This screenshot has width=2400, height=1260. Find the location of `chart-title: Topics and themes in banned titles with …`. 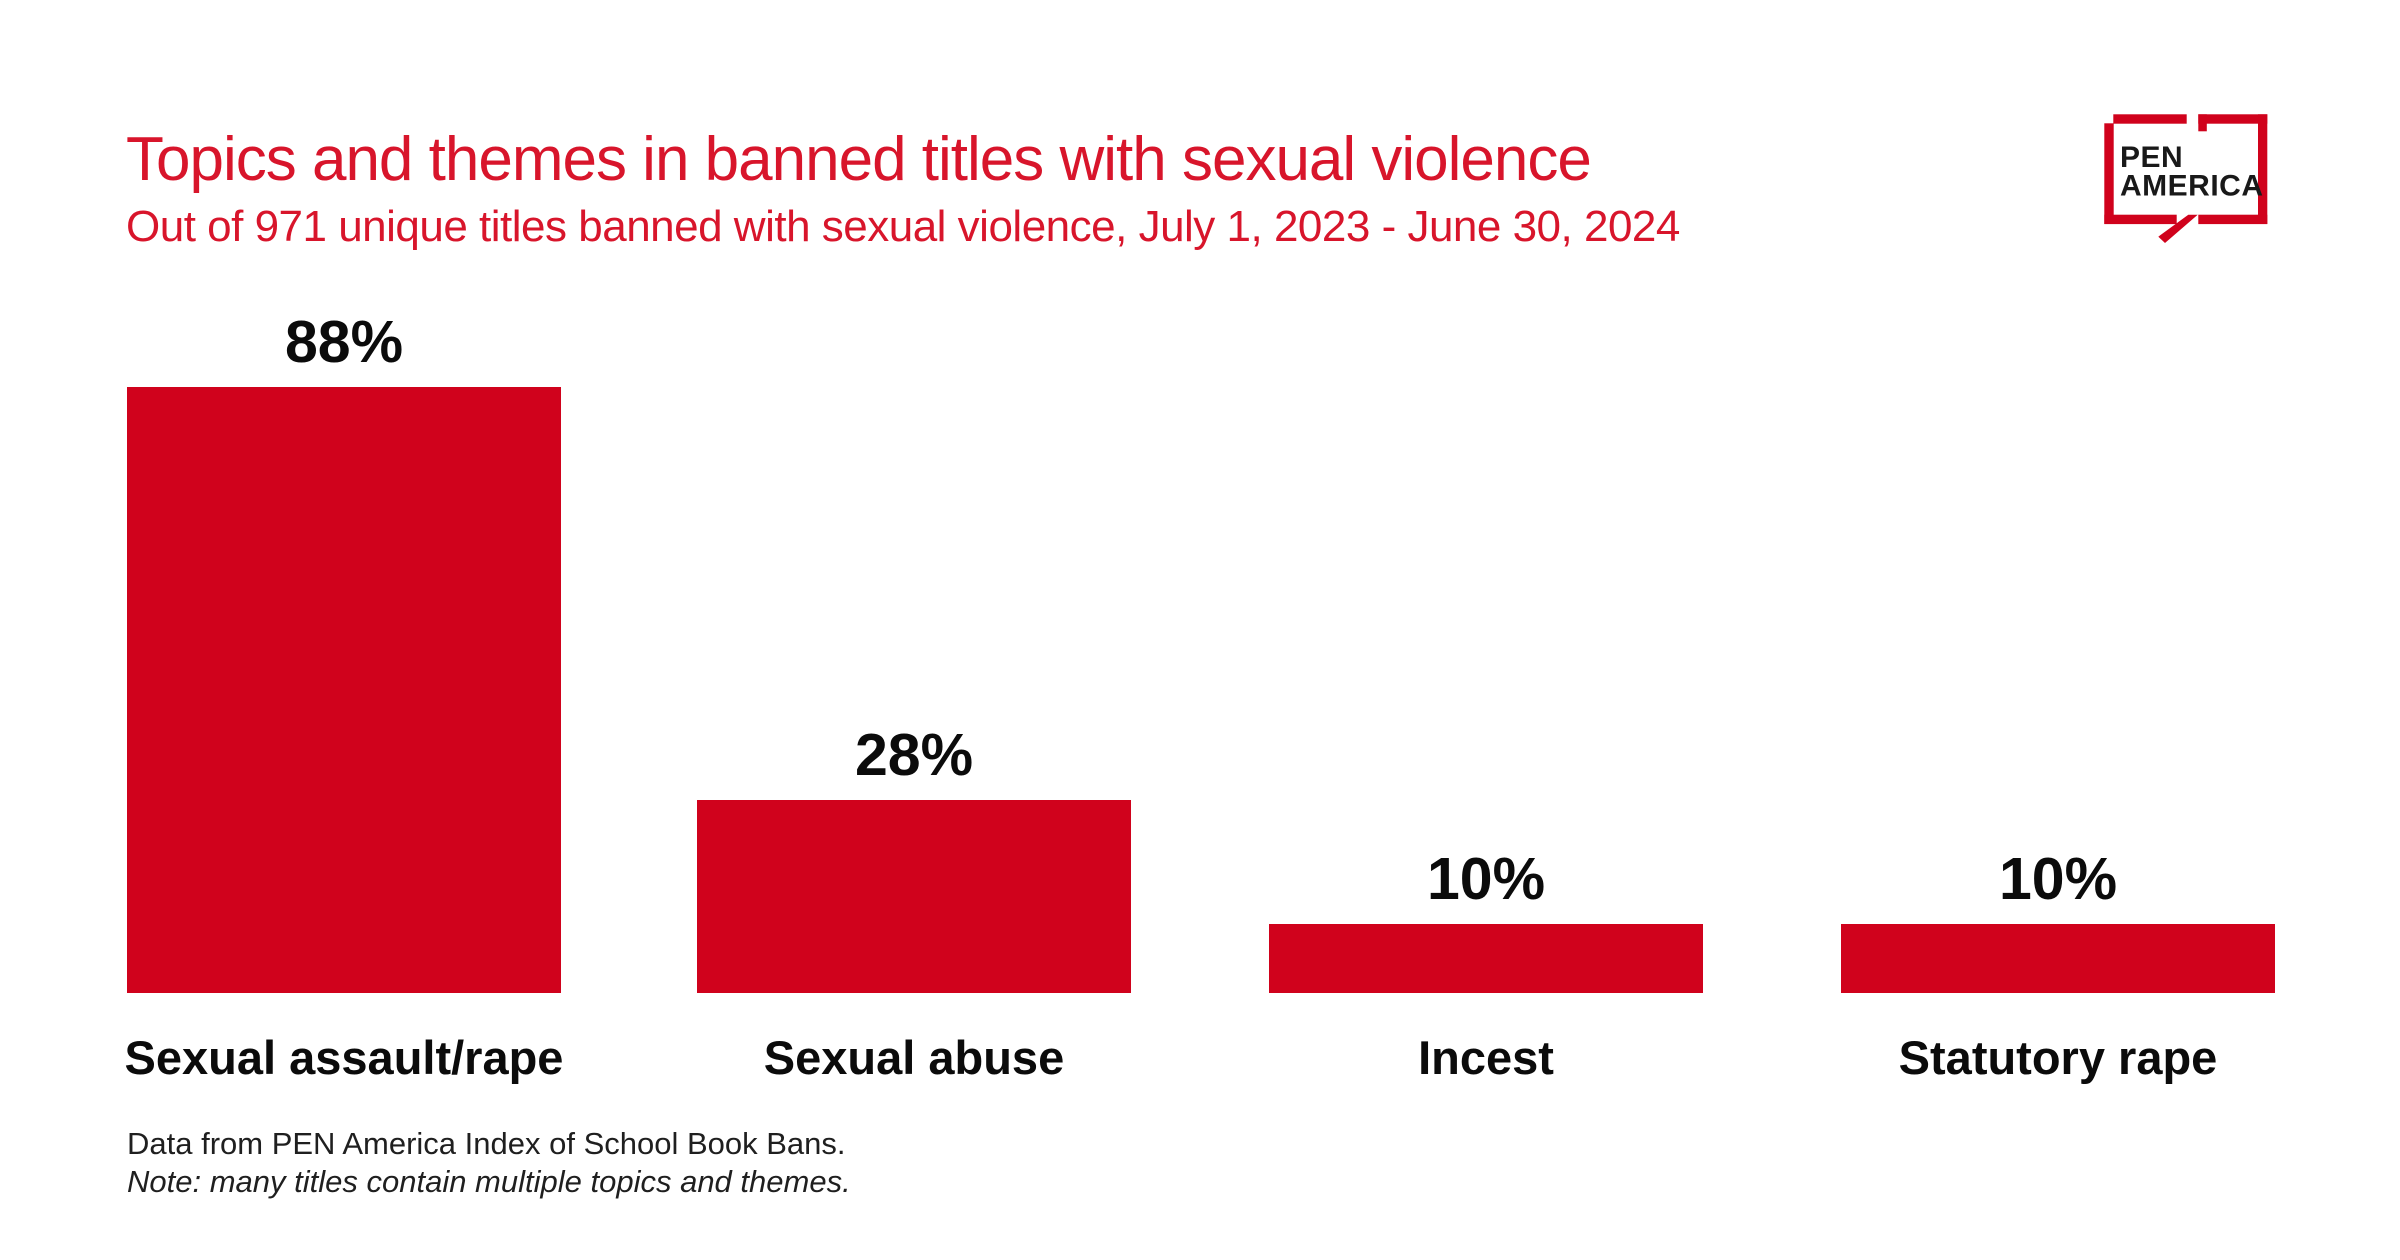

chart-title: Topics and themes in banned titles with … is located at coordinates (859, 159).